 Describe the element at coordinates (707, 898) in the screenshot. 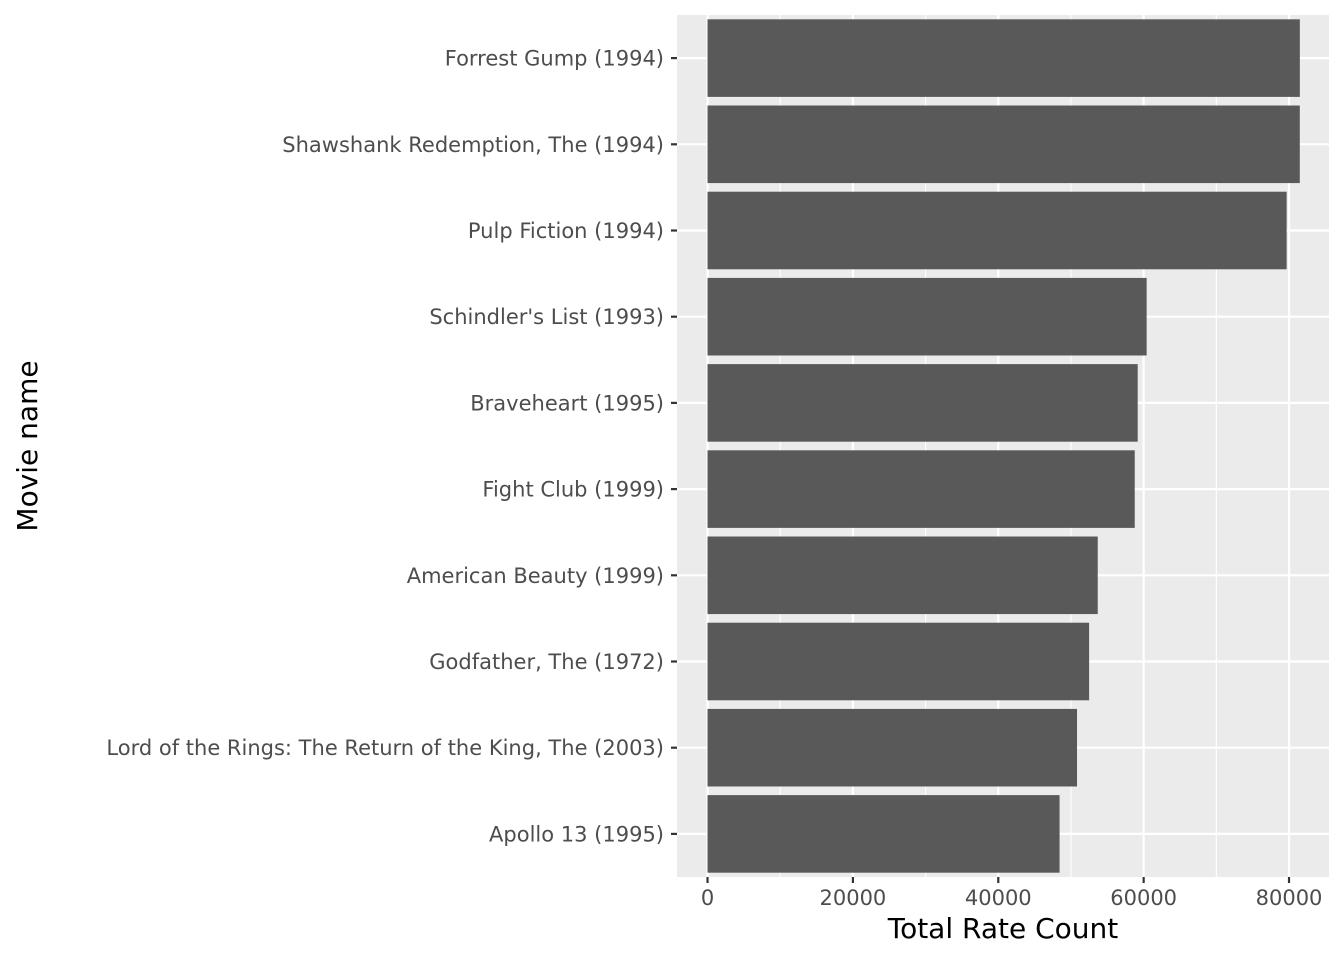

I see `x-tick-label: 0` at that location.